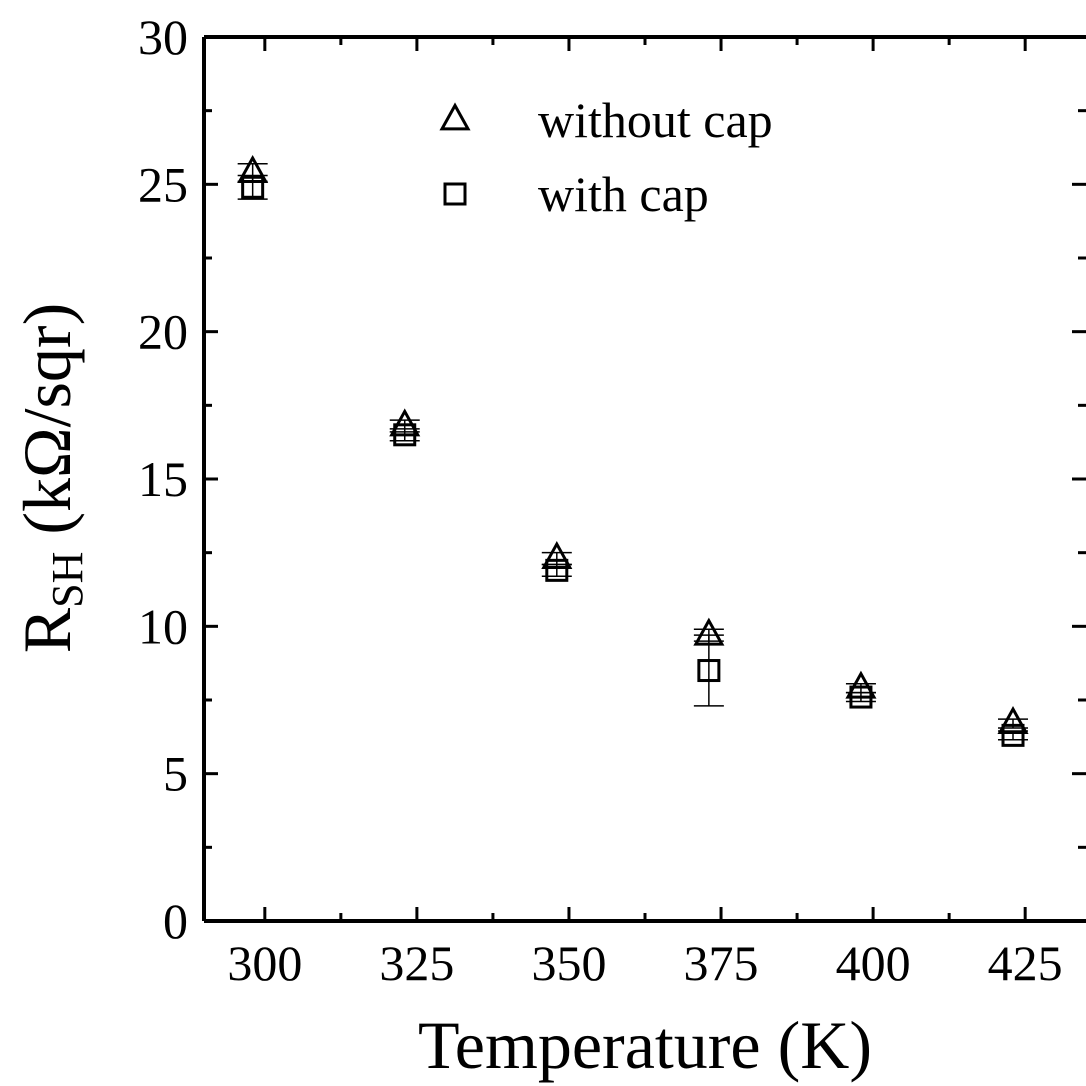  Describe the element at coordinates (163, 626) in the screenshot. I see `y-tick-label: 10` at that location.